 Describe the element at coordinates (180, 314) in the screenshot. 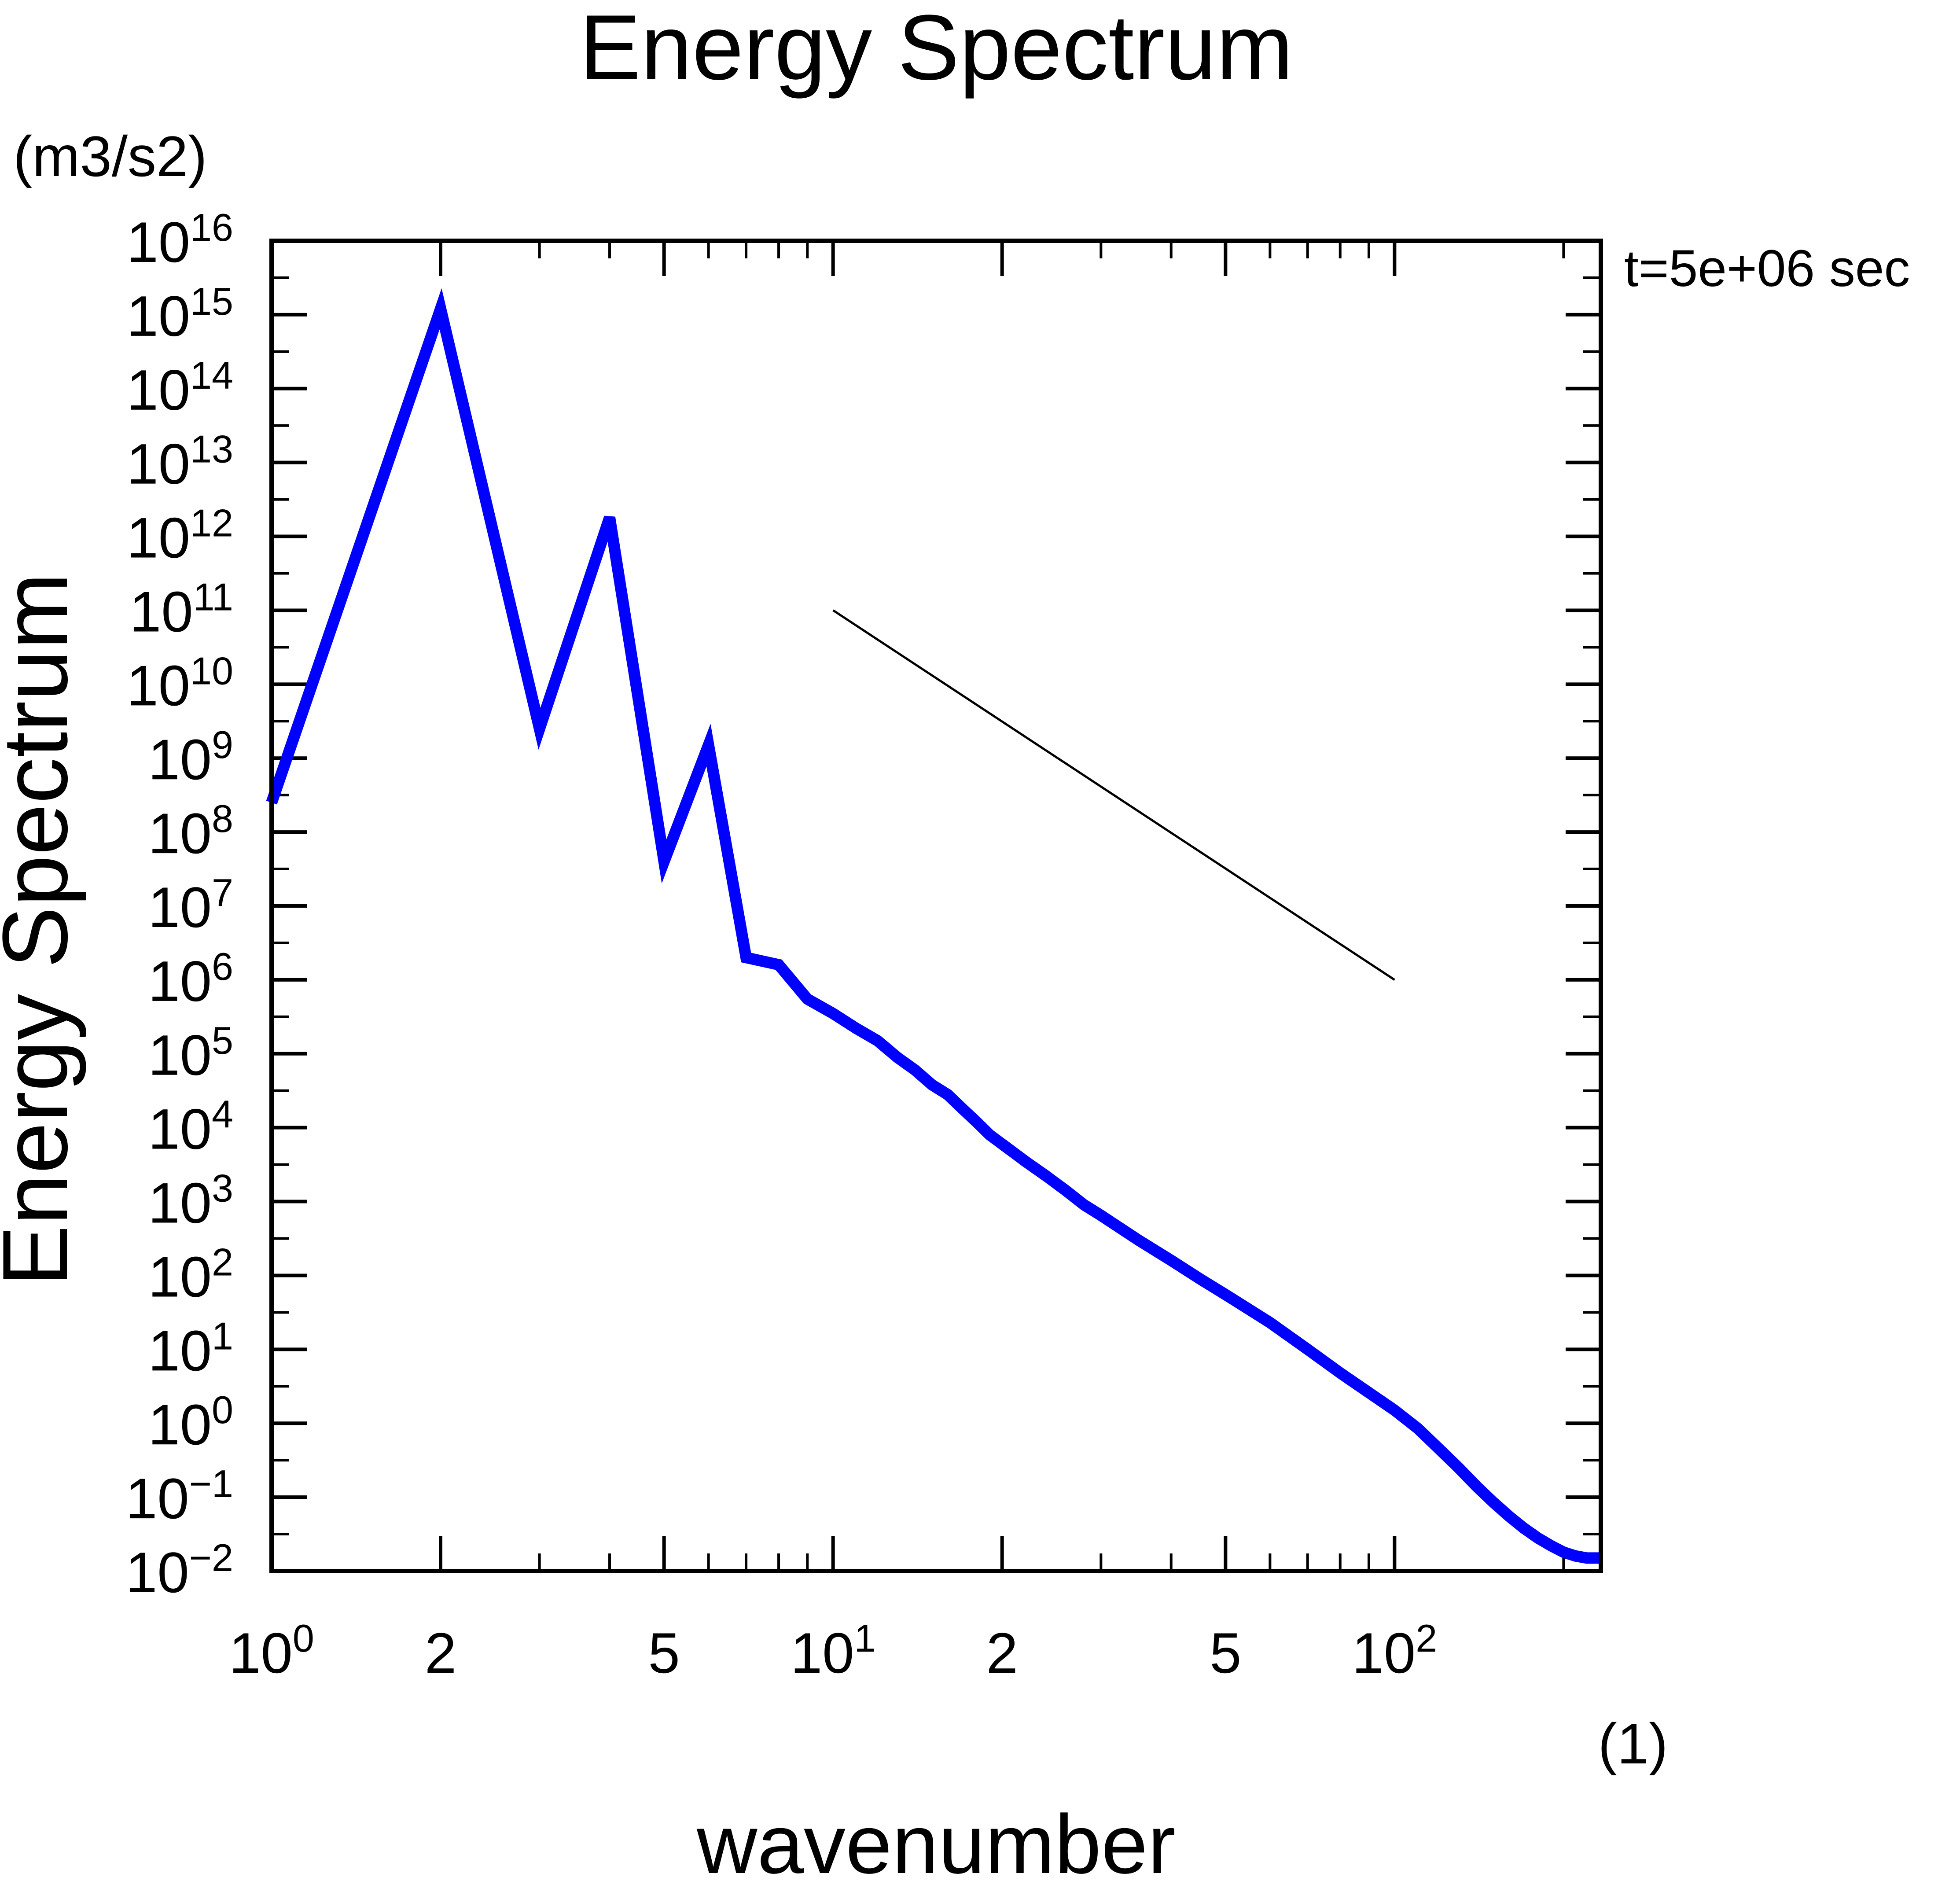

I see `y-tick-label: 10¹⁵` at that location.